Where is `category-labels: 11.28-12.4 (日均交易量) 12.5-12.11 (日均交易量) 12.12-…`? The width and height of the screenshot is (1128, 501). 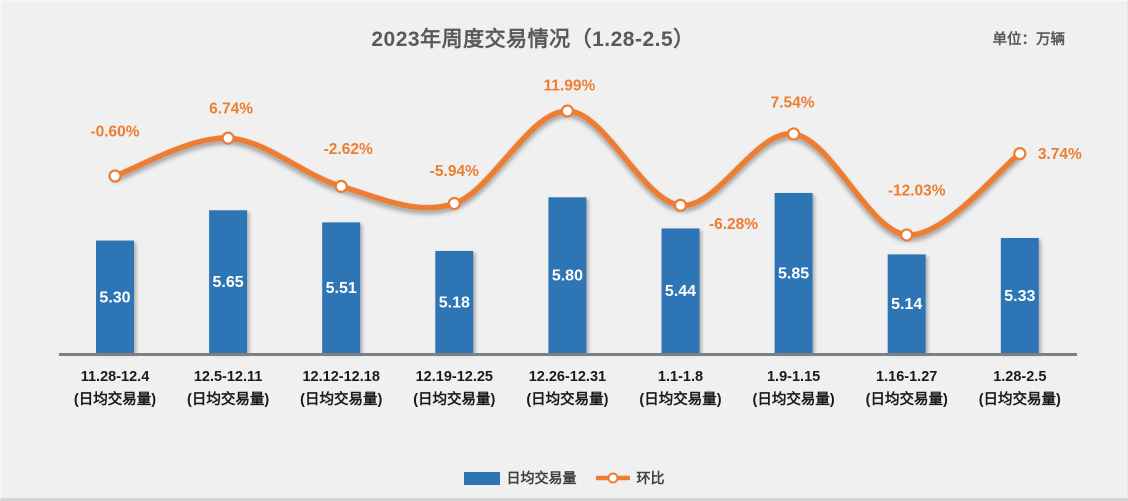
category-labels: 11.28-12.4 (日均交易量) 12.5-12.11 (日均交易量) 12.12-… is located at coordinates (567, 388).